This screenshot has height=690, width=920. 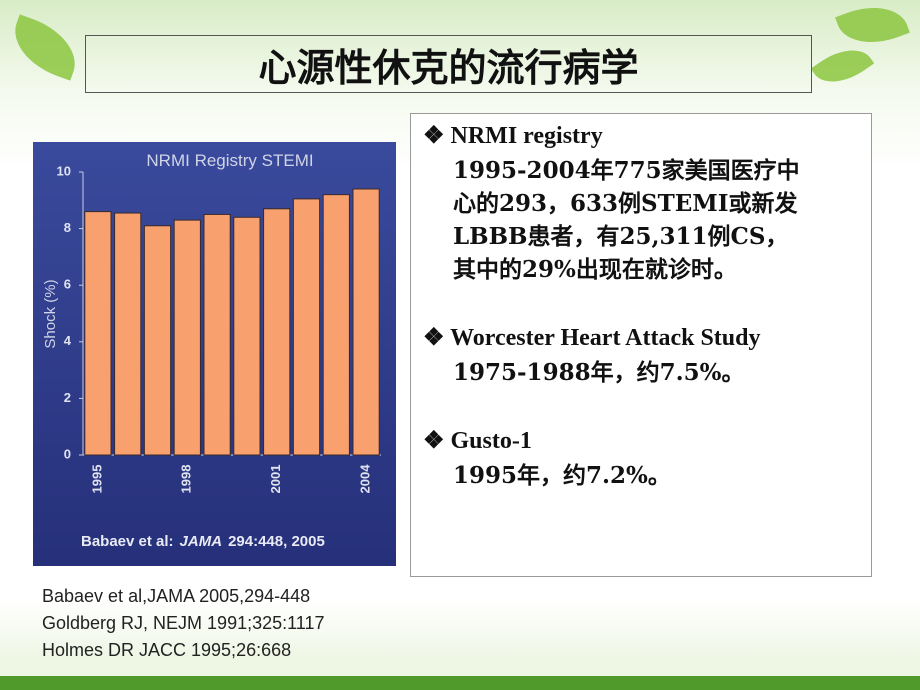 What do you see at coordinates (460, 683) in the screenshot?
I see `bottom-bar` at bounding box center [460, 683].